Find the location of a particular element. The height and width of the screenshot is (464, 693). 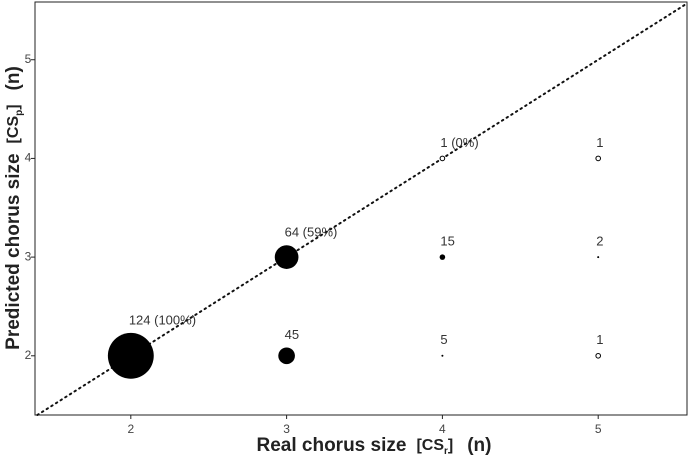

x-tick-label: 4 is located at coordinates (442, 429).